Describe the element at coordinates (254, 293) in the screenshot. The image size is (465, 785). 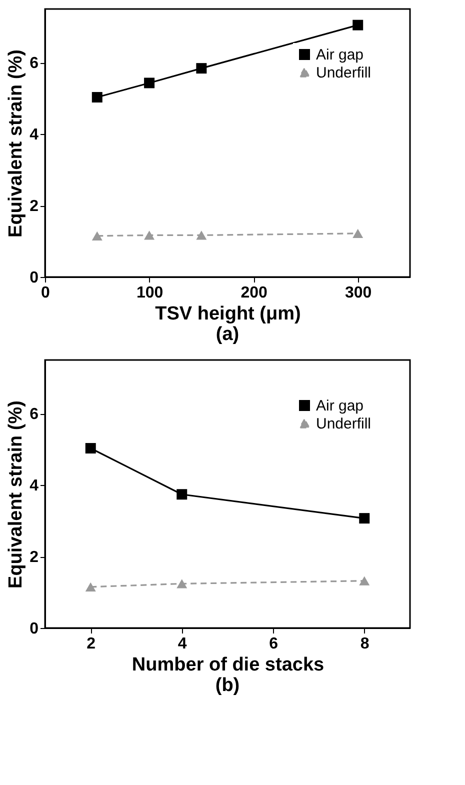
I see `x-tick-label: 200` at that location.